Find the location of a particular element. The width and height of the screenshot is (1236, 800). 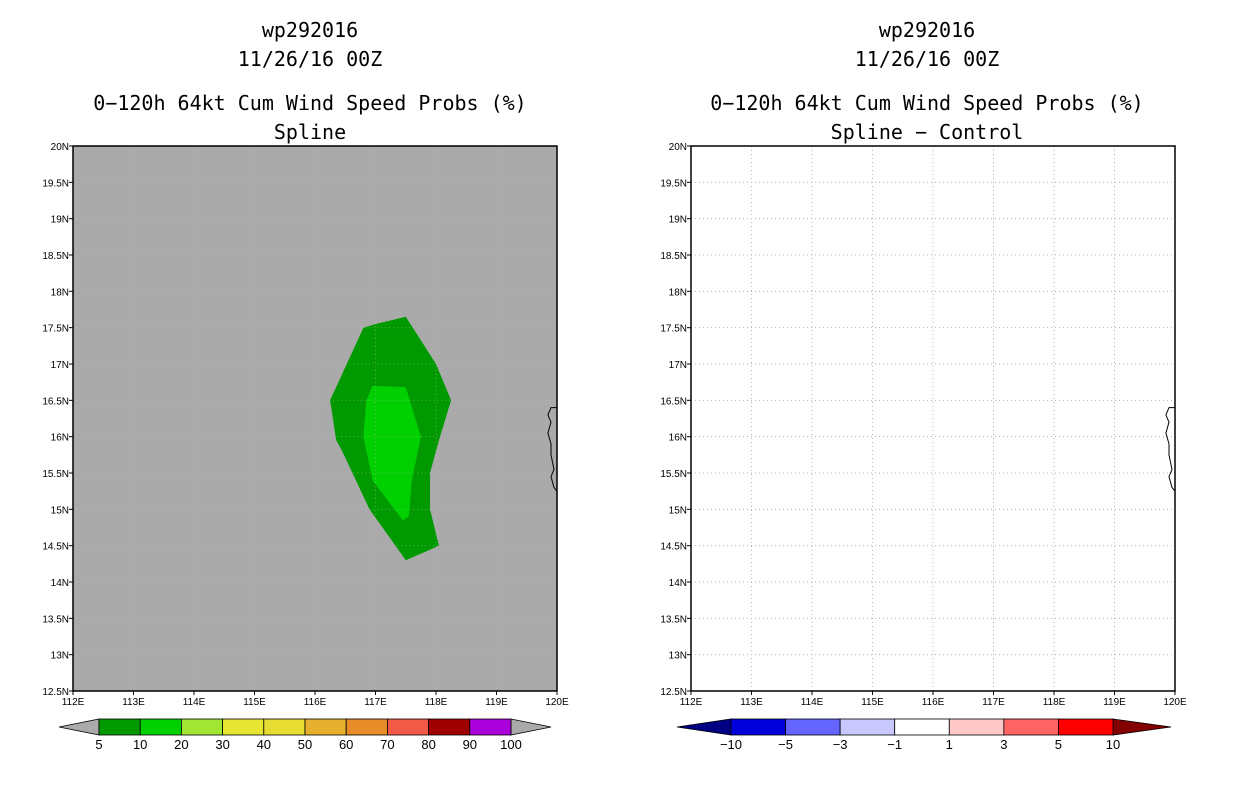

colorbar-label: 3 is located at coordinates (1003, 744).